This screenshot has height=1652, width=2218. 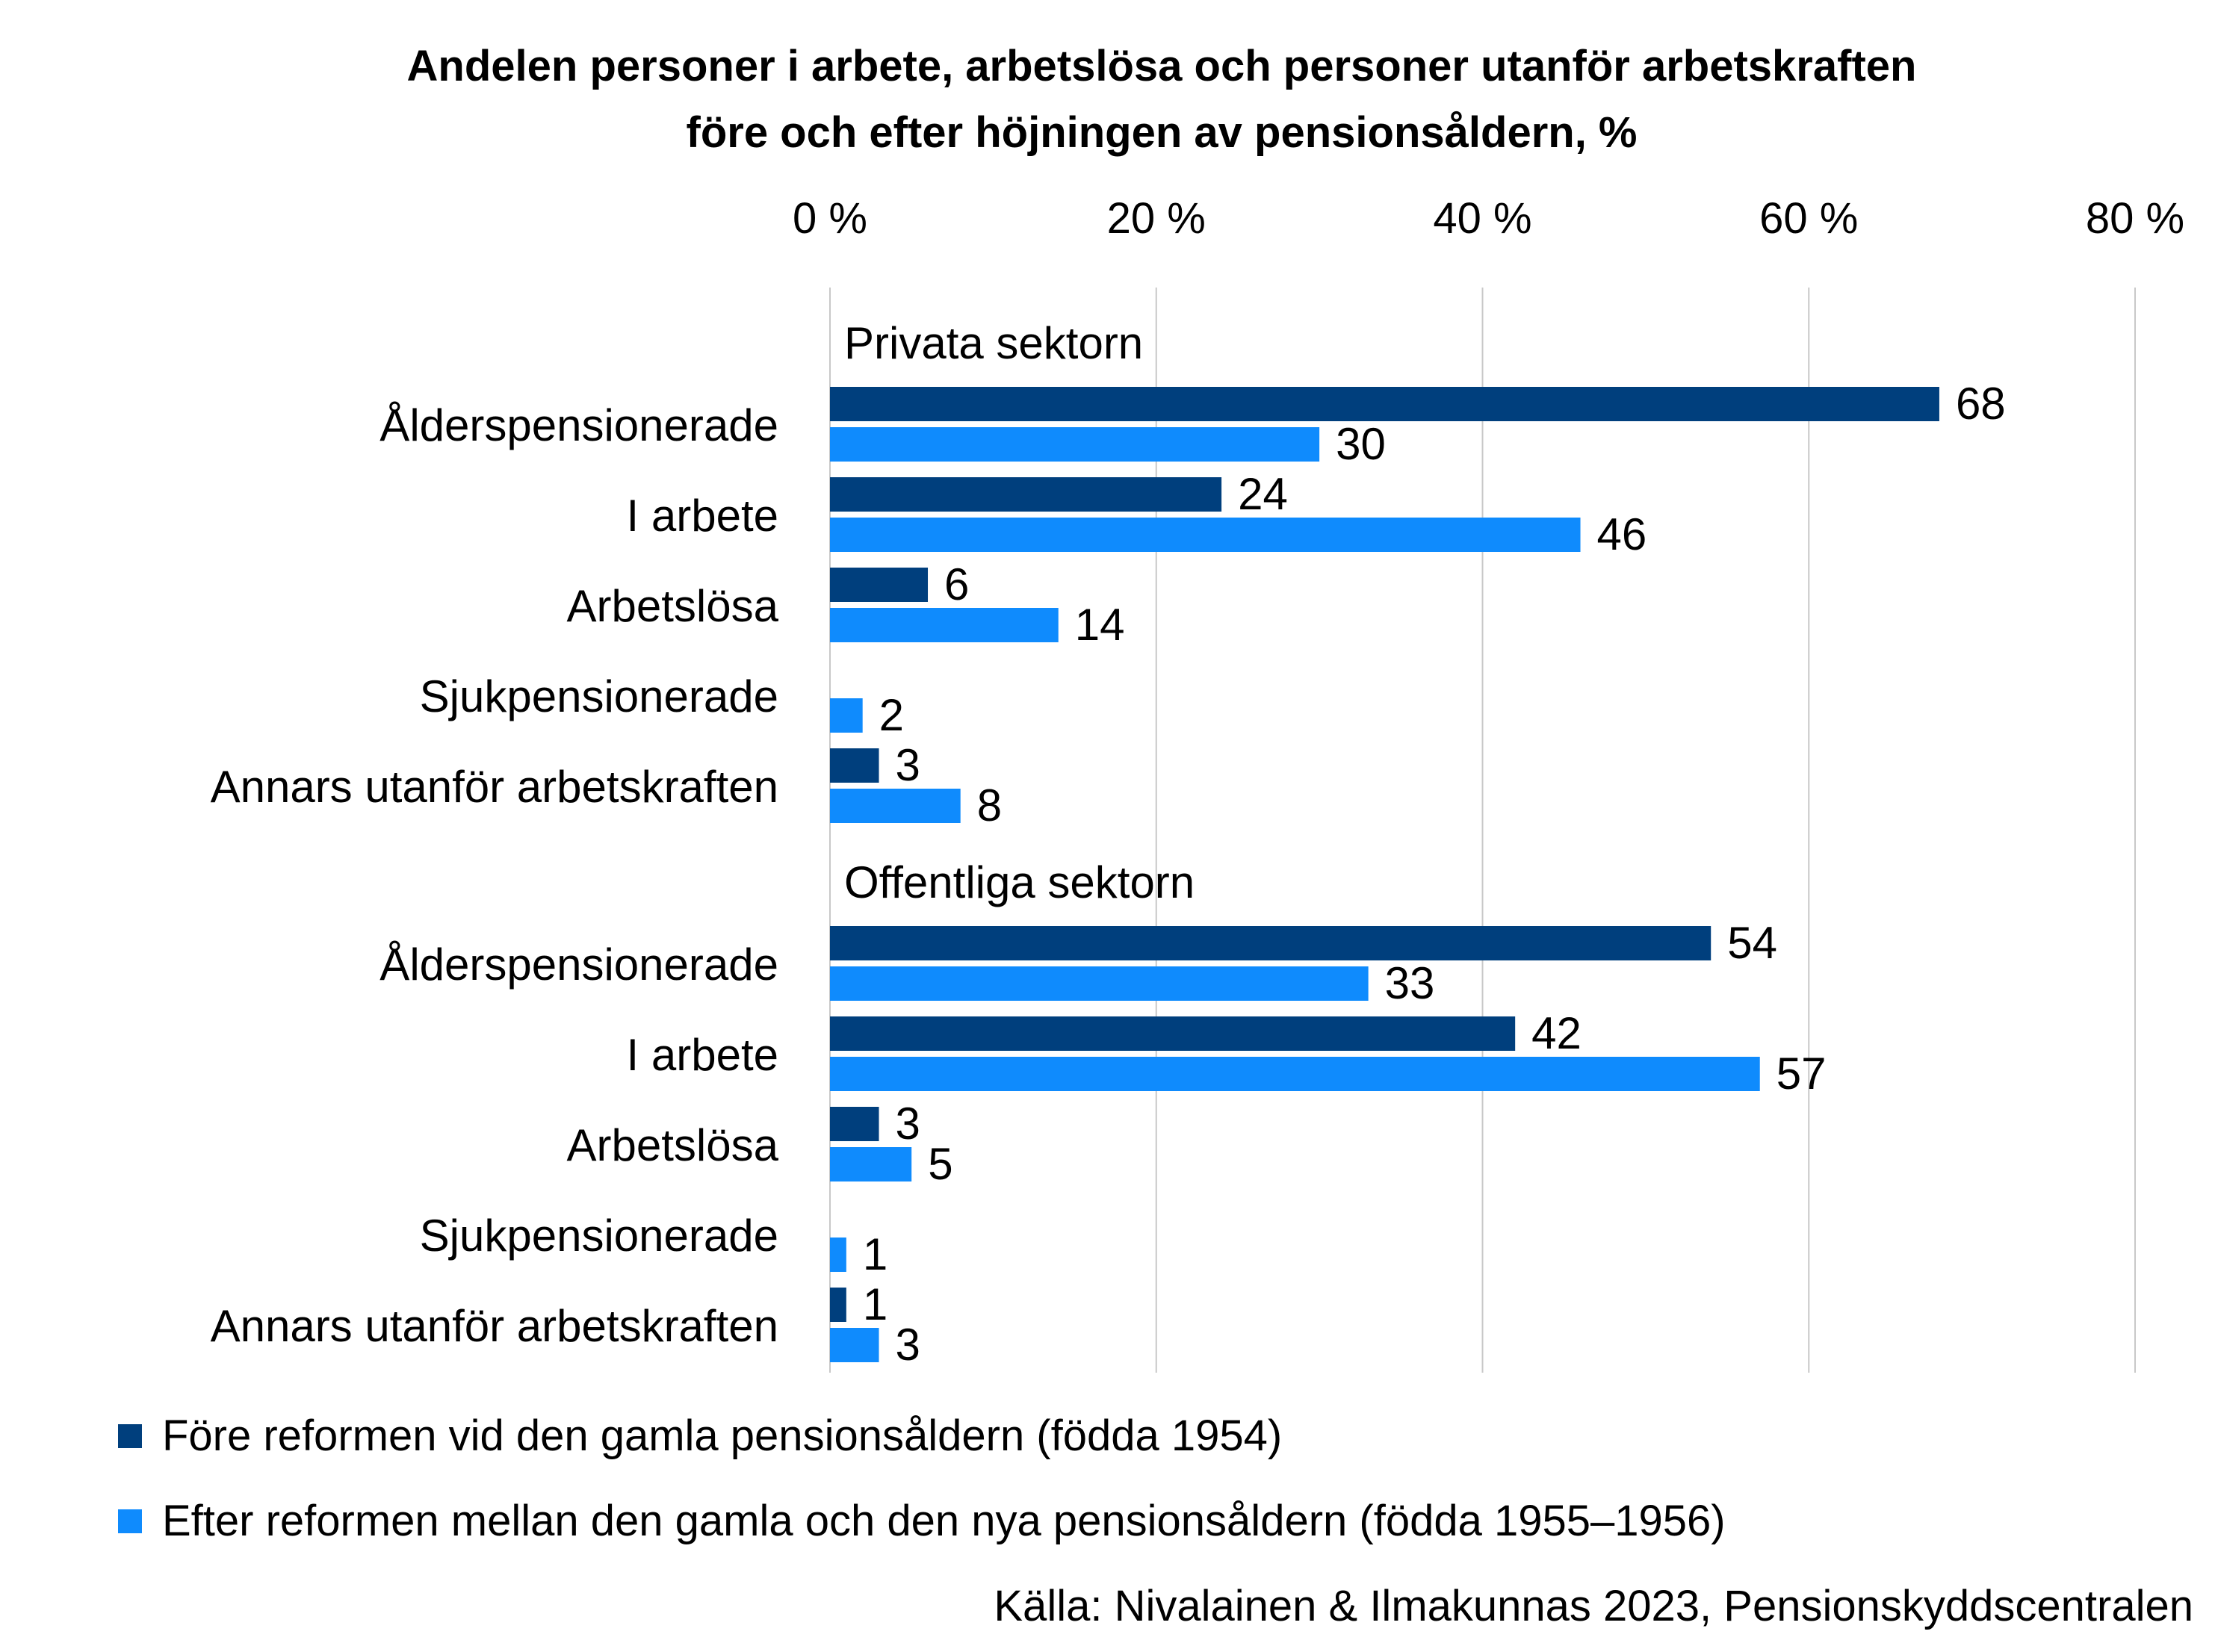 I want to click on data-label: 30, so click(x=1361, y=444).